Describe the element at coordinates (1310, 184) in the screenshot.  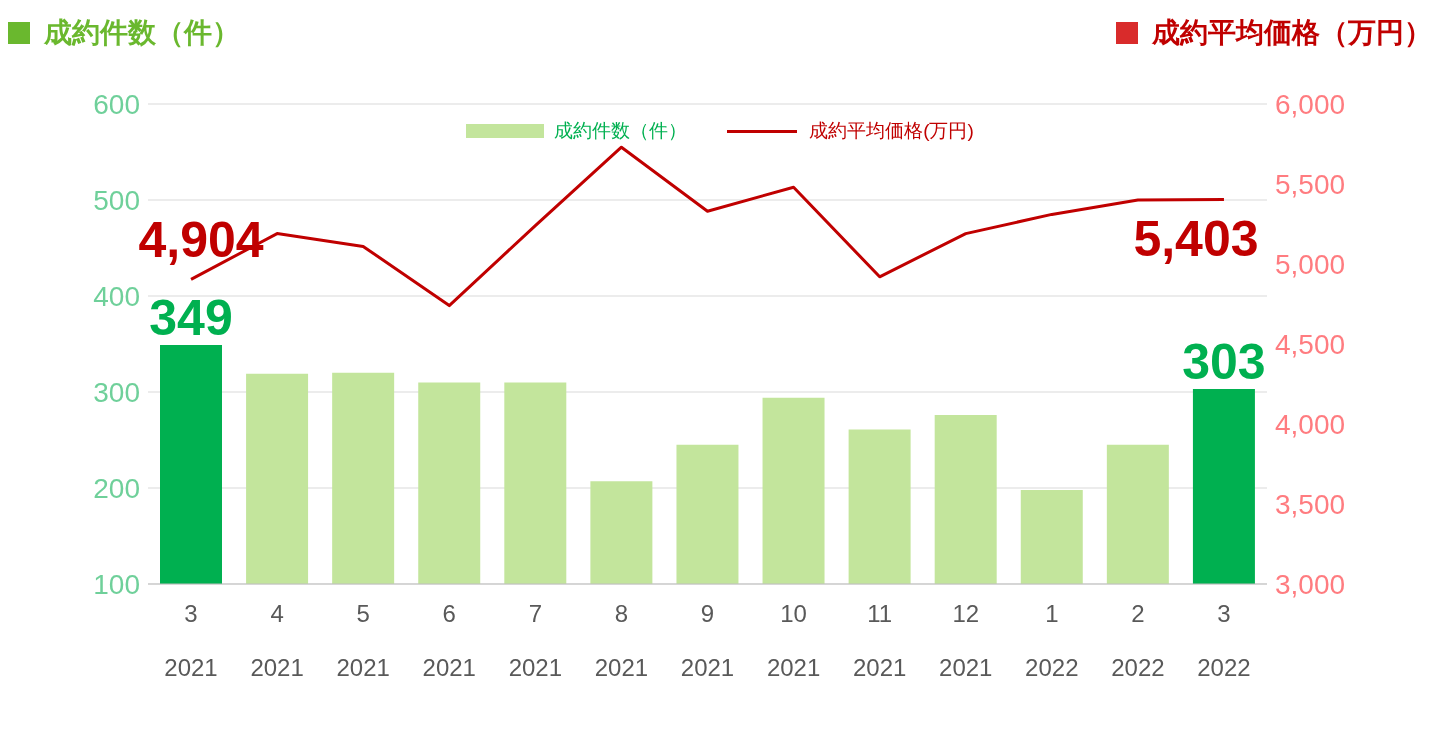
I see `y2-tick-label: 5,500` at that location.